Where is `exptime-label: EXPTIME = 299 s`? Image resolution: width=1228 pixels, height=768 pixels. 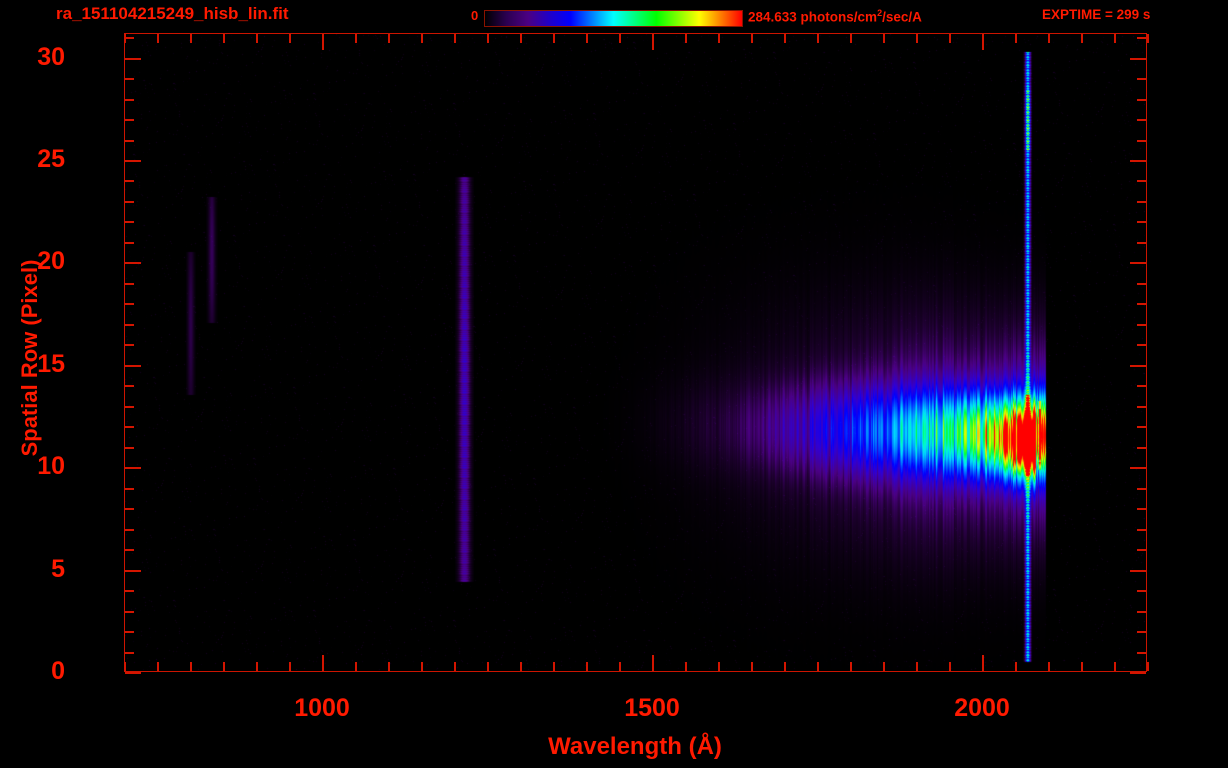 exptime-label: EXPTIME = 299 s is located at coordinates (1096, 14).